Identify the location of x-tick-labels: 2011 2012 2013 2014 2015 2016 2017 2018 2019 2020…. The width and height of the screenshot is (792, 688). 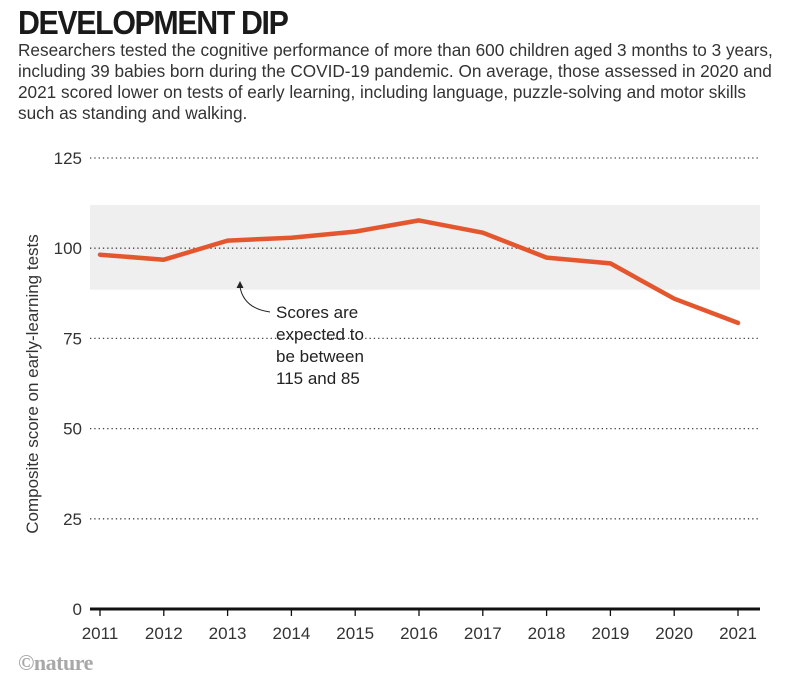
(419, 626).